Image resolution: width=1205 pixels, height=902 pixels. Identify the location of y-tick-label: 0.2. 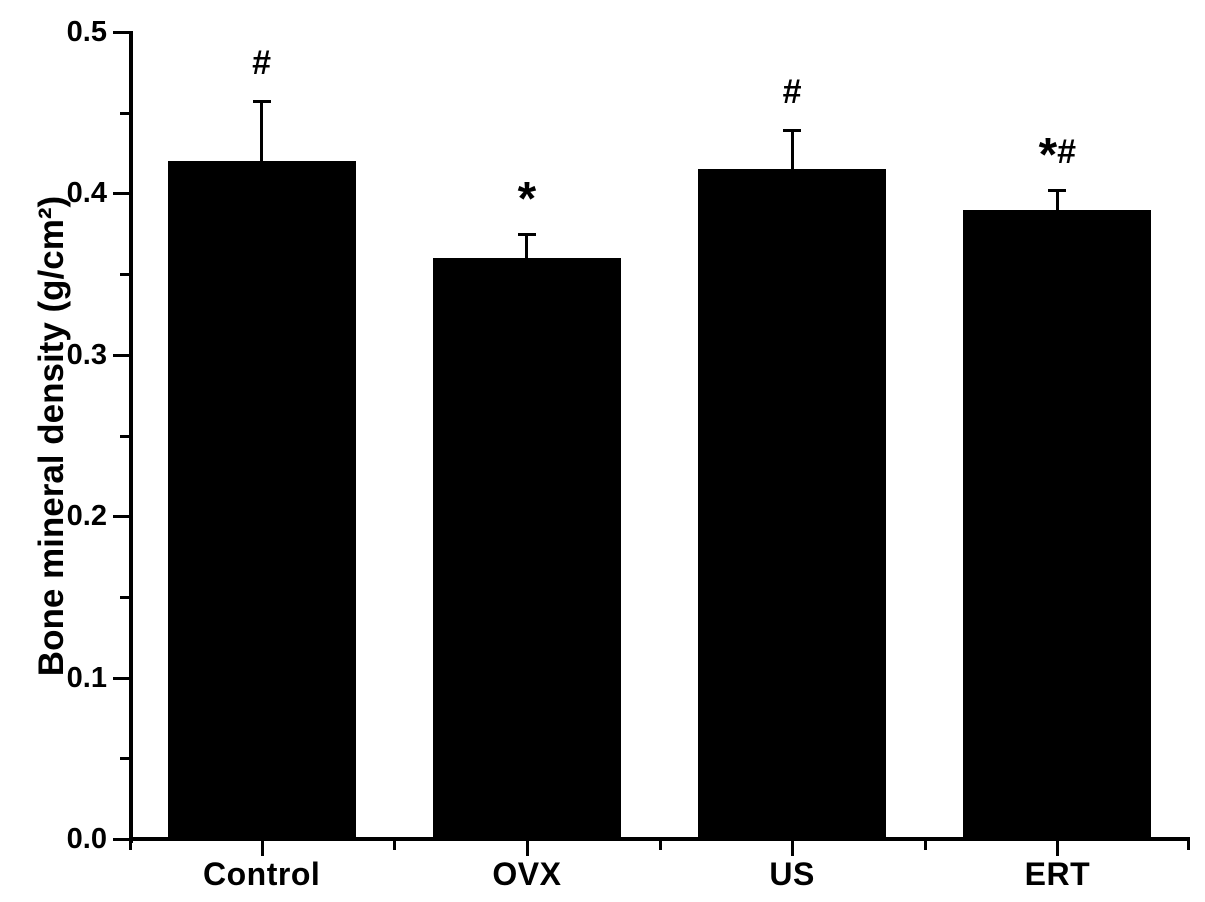
(86, 516).